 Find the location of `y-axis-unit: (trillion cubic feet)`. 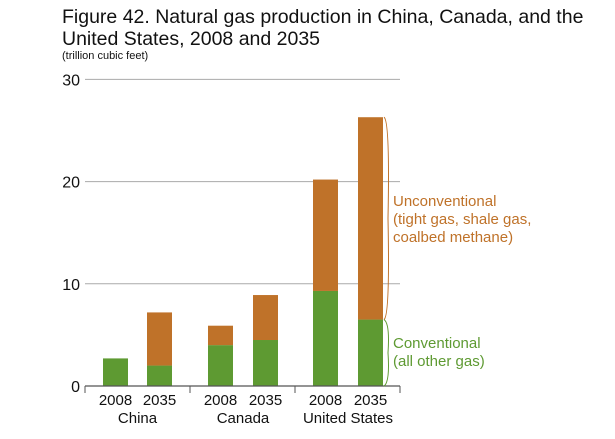

y-axis-unit: (trillion cubic feet) is located at coordinates (105, 56).